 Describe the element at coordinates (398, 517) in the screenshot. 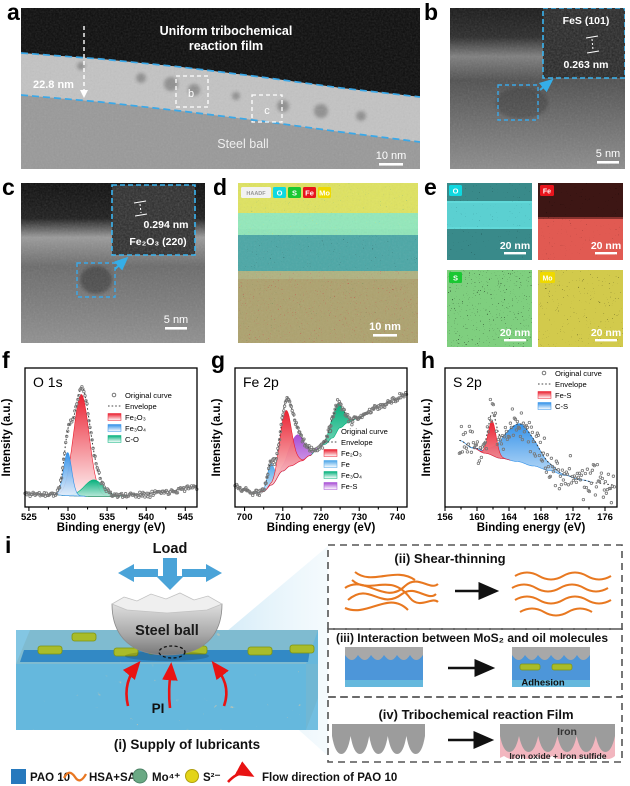

I see `x-tick-label: 740` at that location.